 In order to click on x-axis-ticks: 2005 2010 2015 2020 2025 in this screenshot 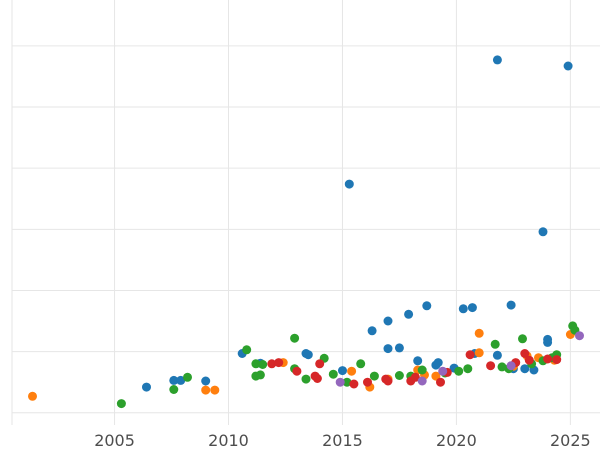, I will do `click(342, 440)`.